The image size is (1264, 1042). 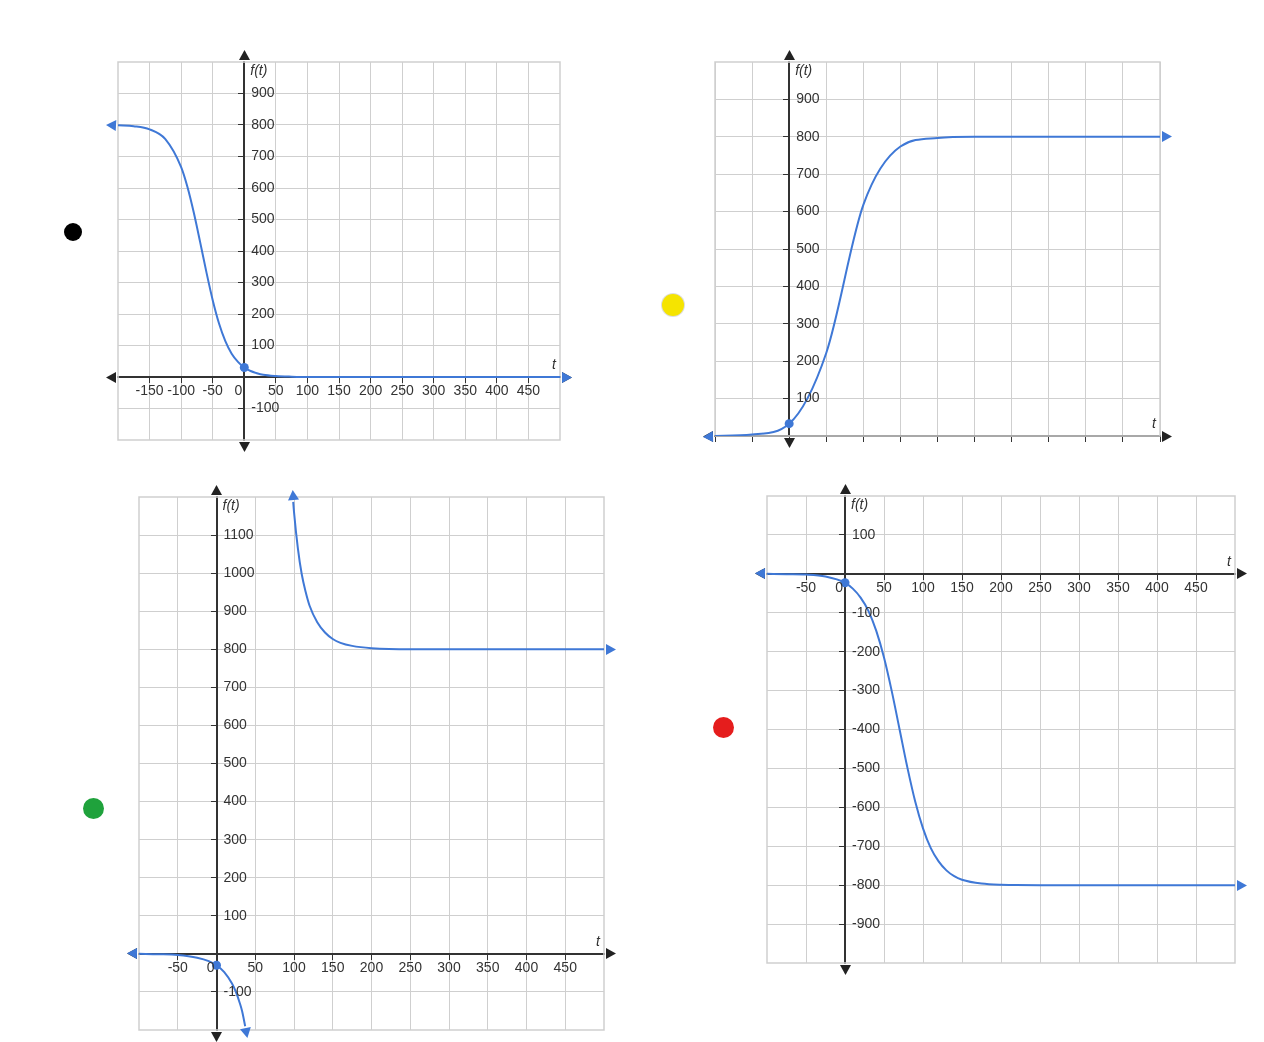 I want to click on y-tick-label: -600, so click(x=866, y=806).